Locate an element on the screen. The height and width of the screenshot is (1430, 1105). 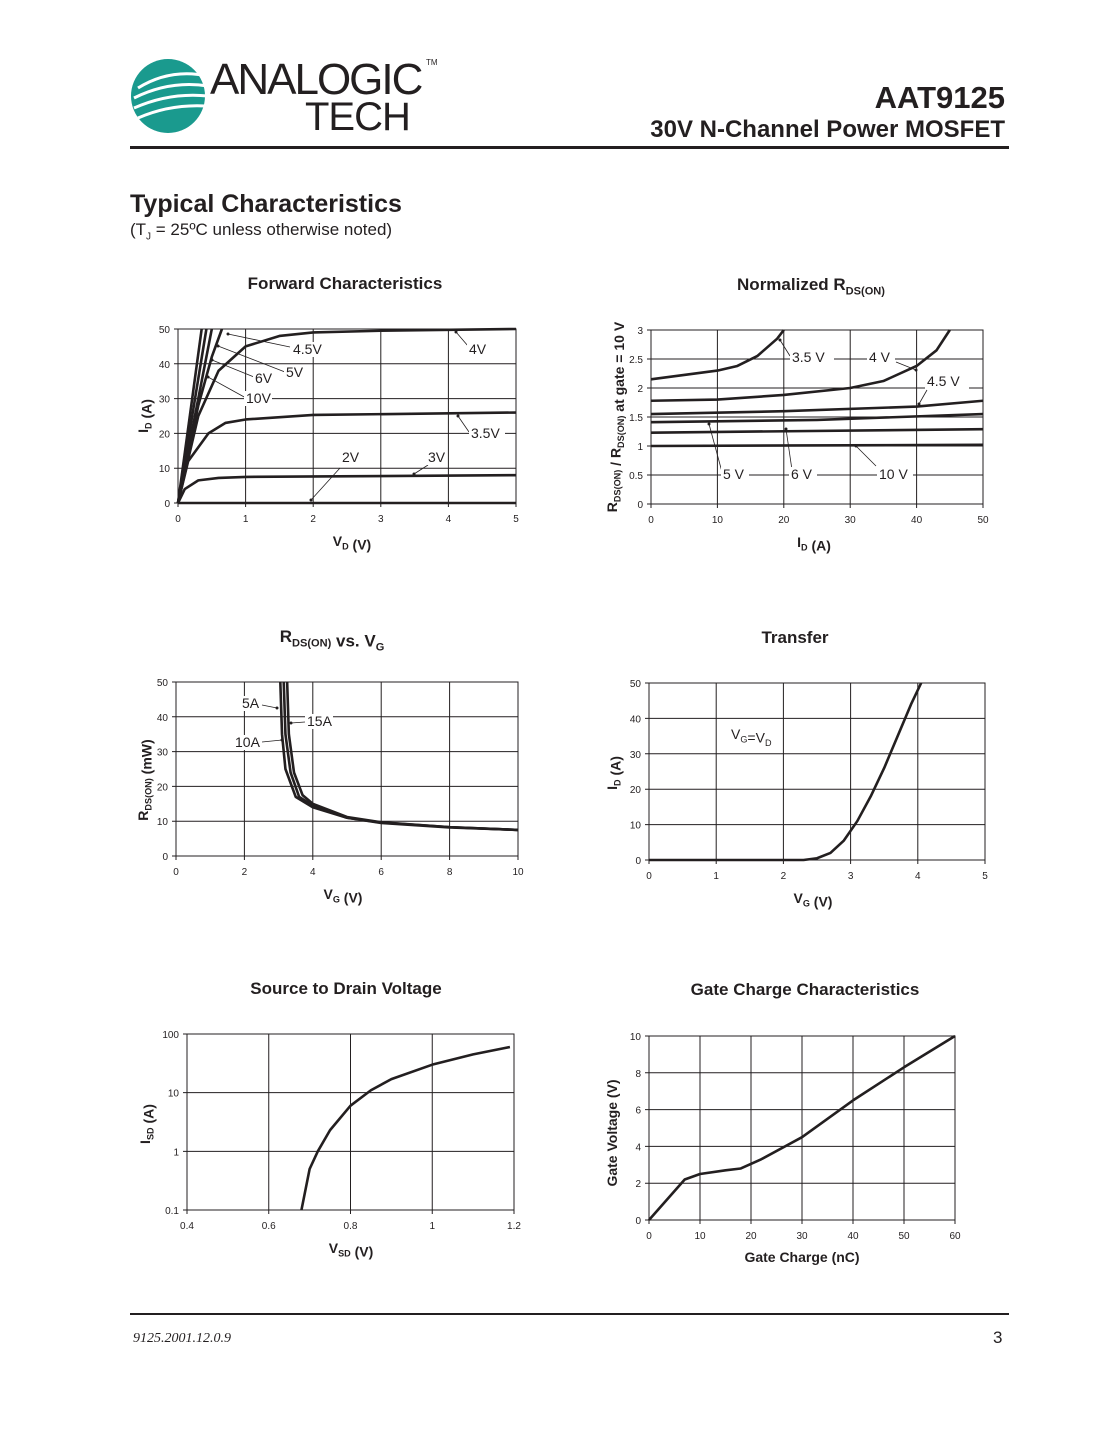
text-part: Gate Voltage (V) is located at coordinates (612, 1132).